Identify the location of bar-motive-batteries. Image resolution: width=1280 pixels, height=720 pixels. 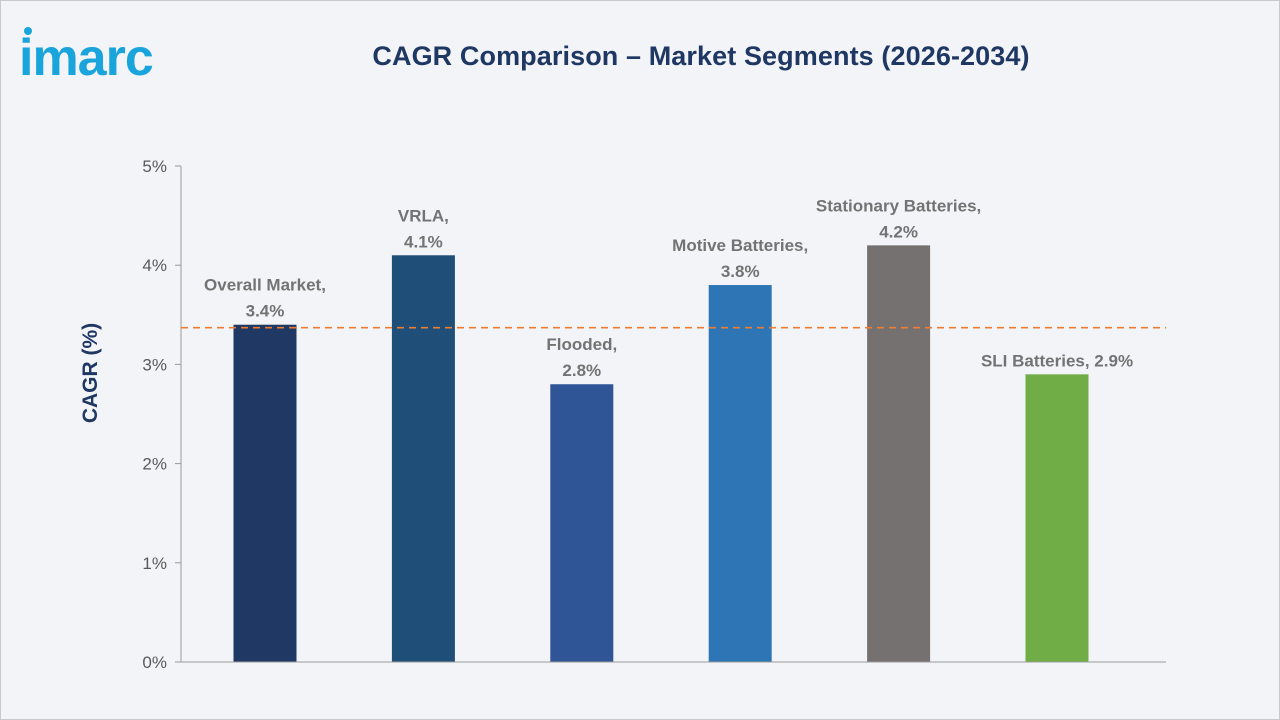
(740, 473).